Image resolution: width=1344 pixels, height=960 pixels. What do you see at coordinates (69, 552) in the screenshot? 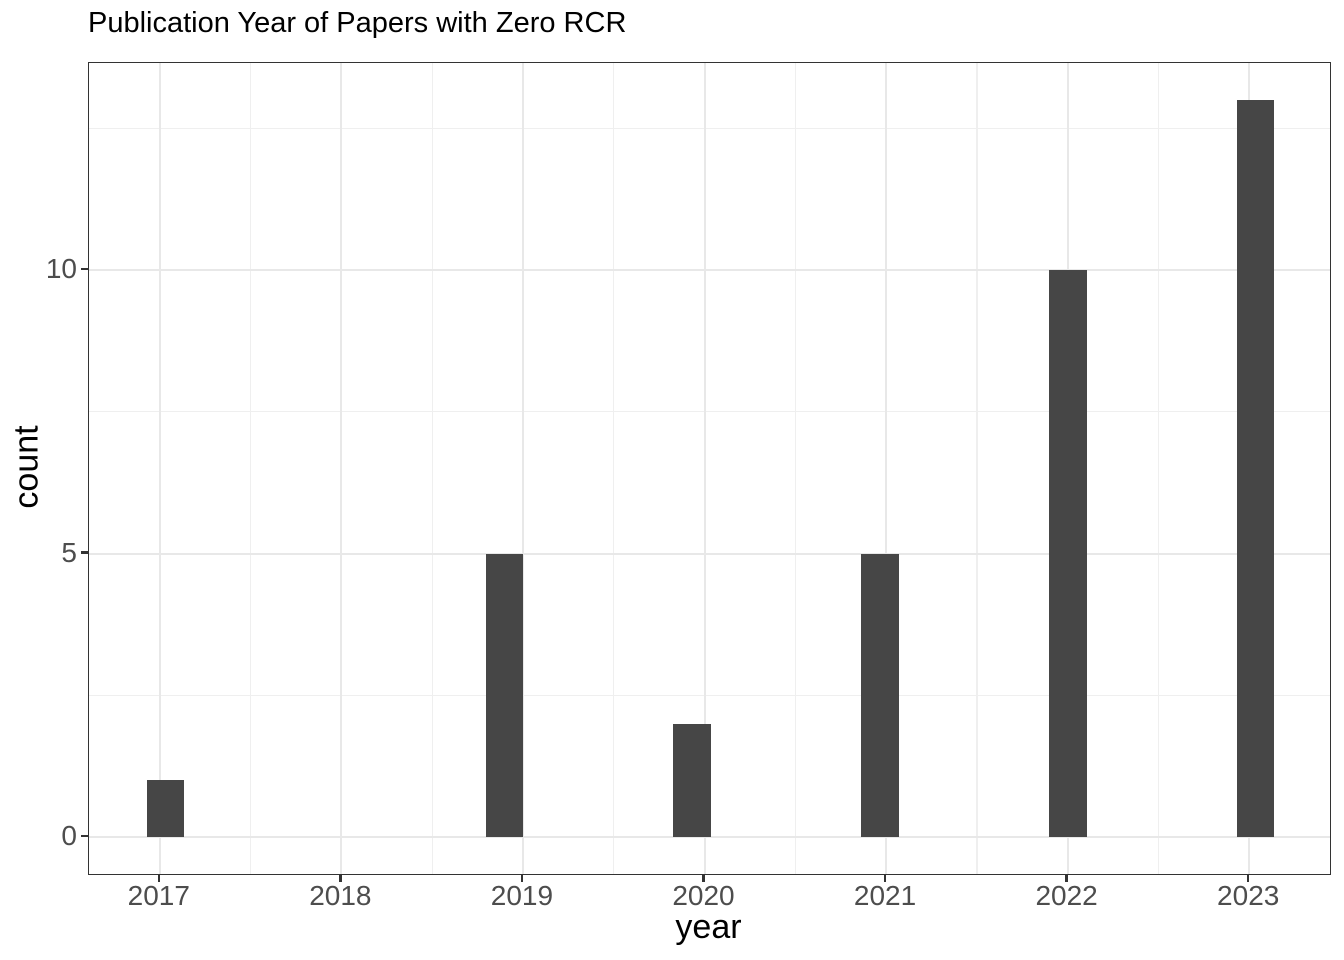
I see `y-tick-label: 5` at bounding box center [69, 552].